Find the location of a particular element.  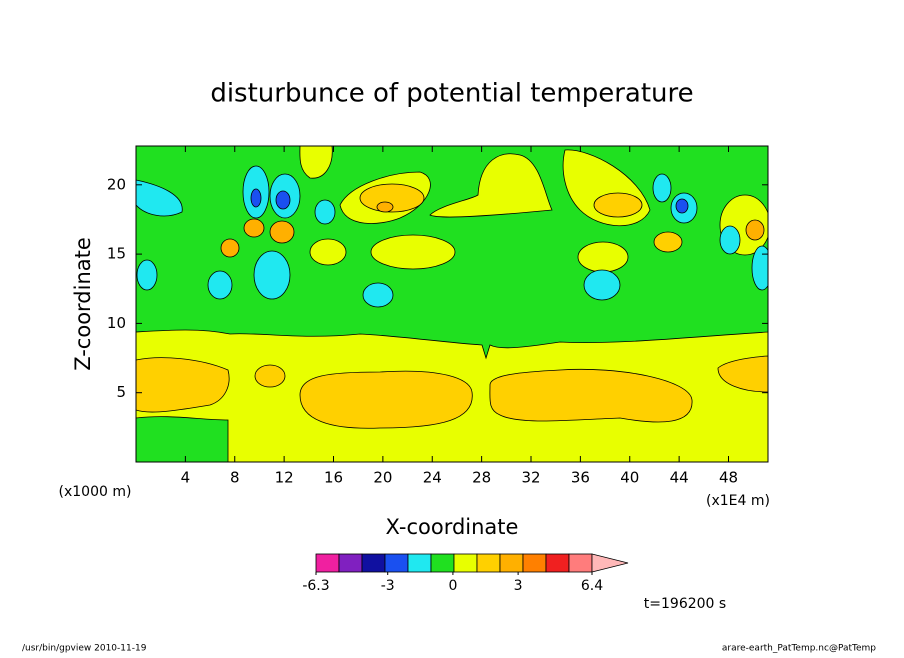

x-tick-label: 44 is located at coordinates (679, 478).